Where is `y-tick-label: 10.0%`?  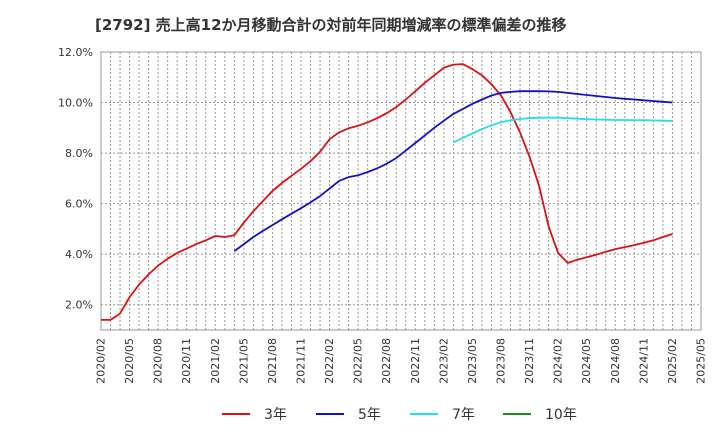
y-tick-label: 10.0% is located at coordinates (75, 103).